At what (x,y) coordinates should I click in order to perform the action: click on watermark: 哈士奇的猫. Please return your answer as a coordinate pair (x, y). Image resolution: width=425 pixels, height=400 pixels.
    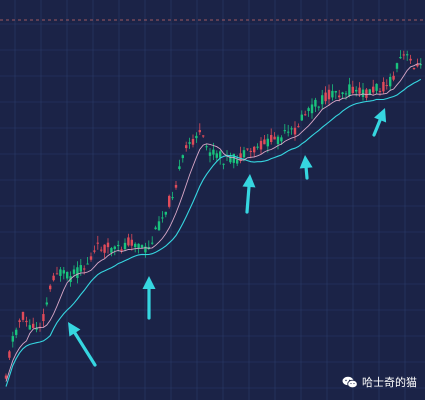
    Looking at the image, I should click on (379, 382).